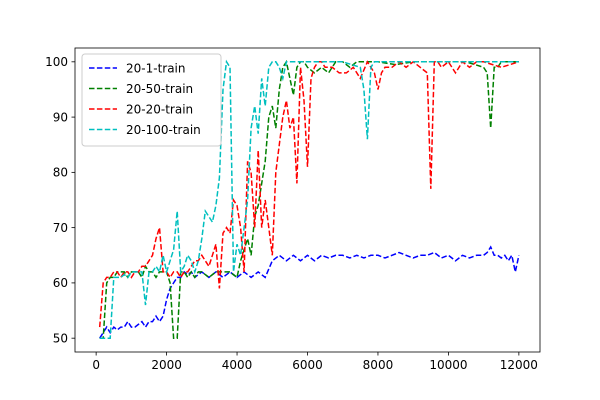 This screenshot has width=600, height=400. I want to click on x-tick-label: 12000, so click(519, 365).